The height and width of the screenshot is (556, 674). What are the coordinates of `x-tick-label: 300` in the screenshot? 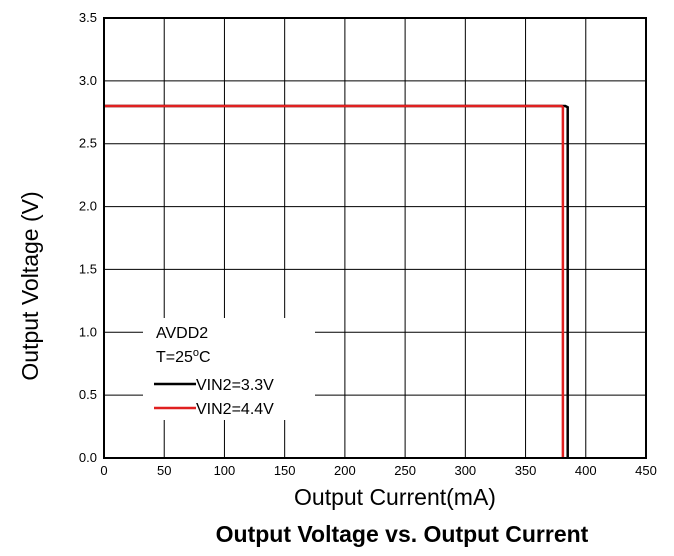 It's located at (465, 470).